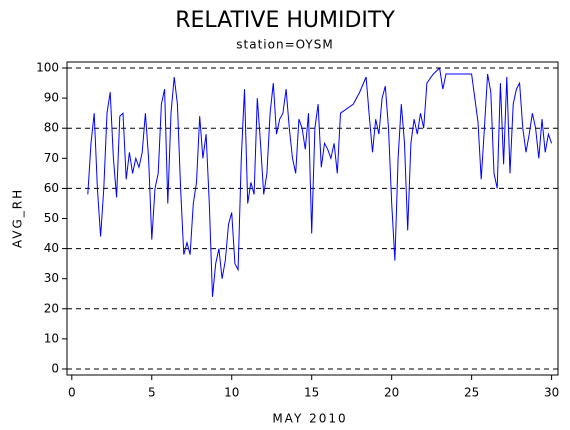  I want to click on y-tick-label: 90, so click(51, 98).